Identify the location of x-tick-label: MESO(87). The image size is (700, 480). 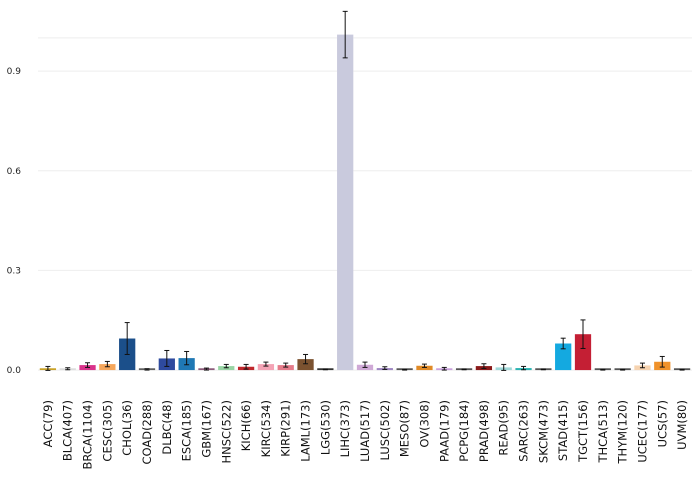
(405, 428).